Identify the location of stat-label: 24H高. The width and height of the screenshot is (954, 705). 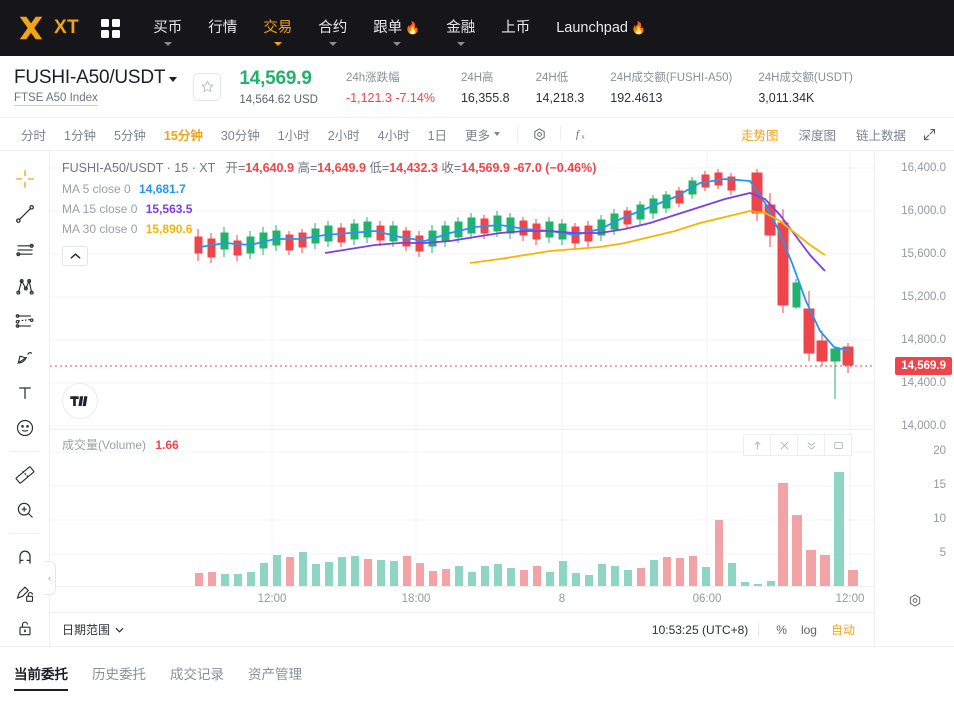
(477, 77).